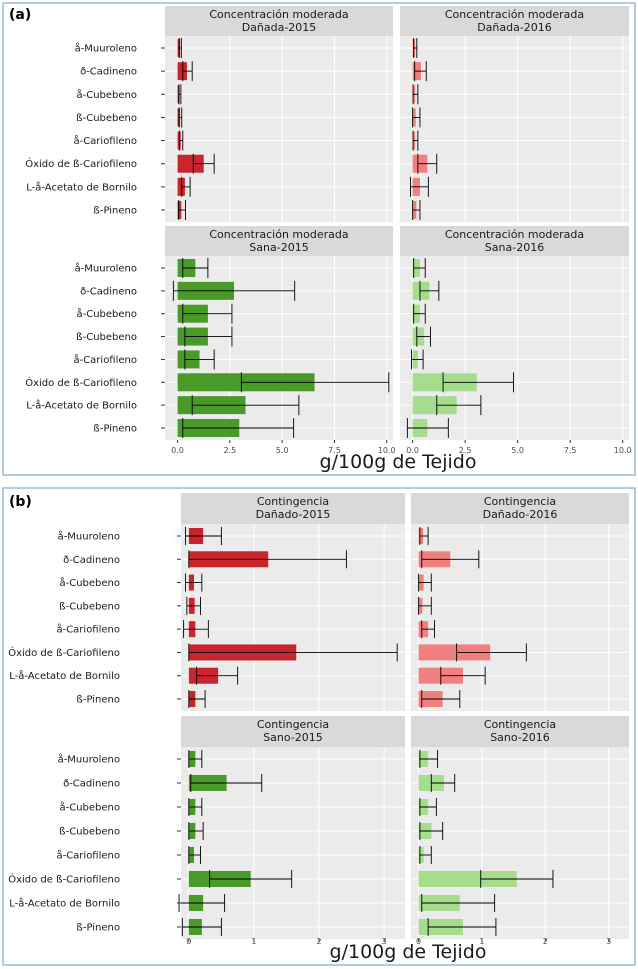  I want to click on facet-strip-line2: Dañado-2016, so click(520, 514).